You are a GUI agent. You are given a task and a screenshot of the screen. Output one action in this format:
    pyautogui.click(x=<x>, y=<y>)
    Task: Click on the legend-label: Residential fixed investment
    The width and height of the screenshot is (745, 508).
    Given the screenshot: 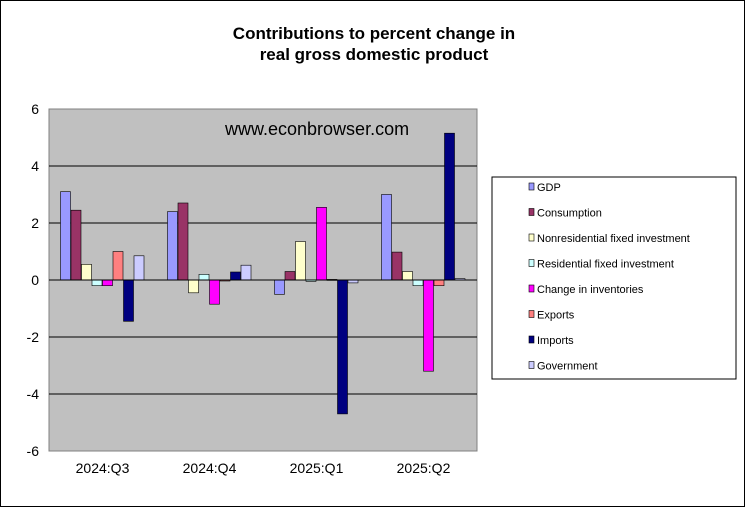 What is the action you would take?
    pyautogui.click(x=605, y=265)
    